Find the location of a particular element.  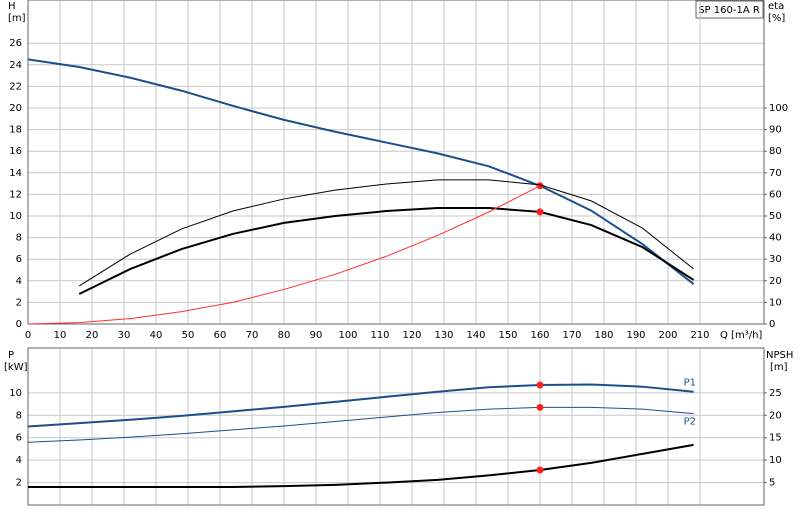

x-tick-label: 160 is located at coordinates (539, 335).